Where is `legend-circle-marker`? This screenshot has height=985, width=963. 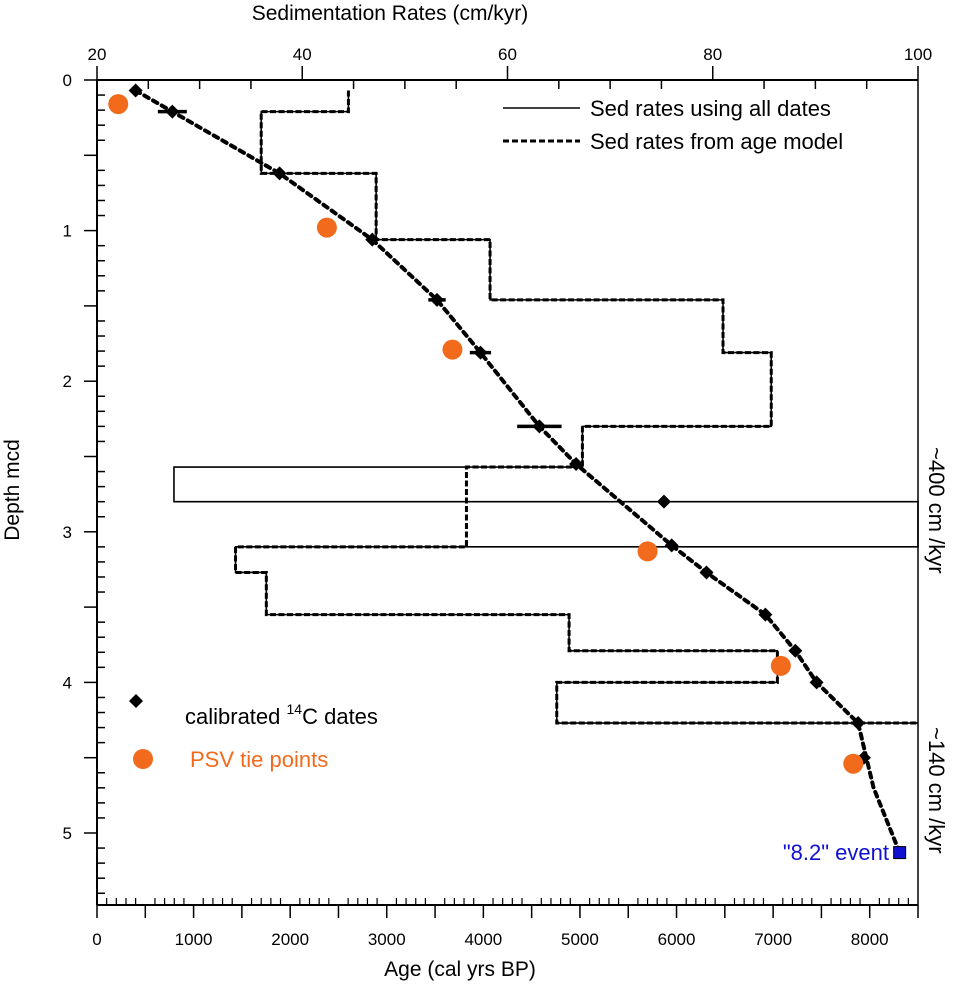 legend-circle-marker is located at coordinates (143, 759).